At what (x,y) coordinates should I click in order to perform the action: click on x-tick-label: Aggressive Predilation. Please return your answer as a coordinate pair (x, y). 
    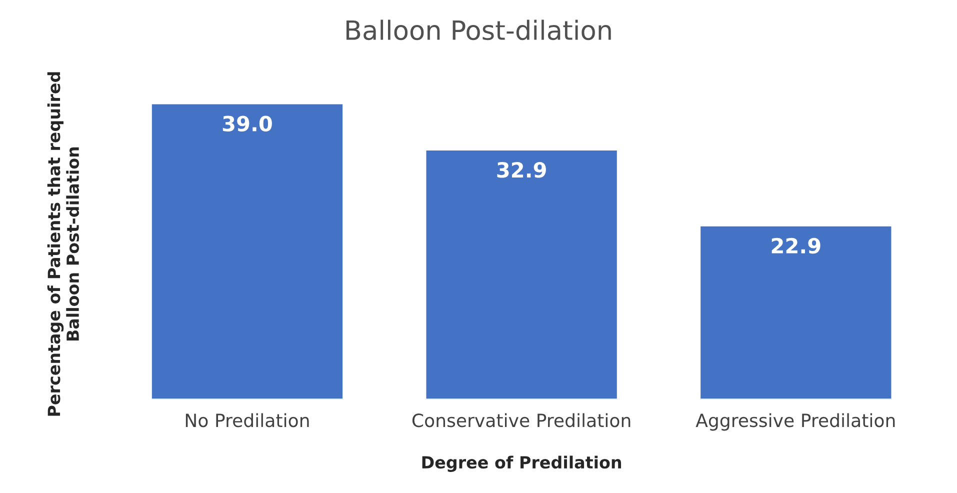
    Looking at the image, I should click on (795, 422).